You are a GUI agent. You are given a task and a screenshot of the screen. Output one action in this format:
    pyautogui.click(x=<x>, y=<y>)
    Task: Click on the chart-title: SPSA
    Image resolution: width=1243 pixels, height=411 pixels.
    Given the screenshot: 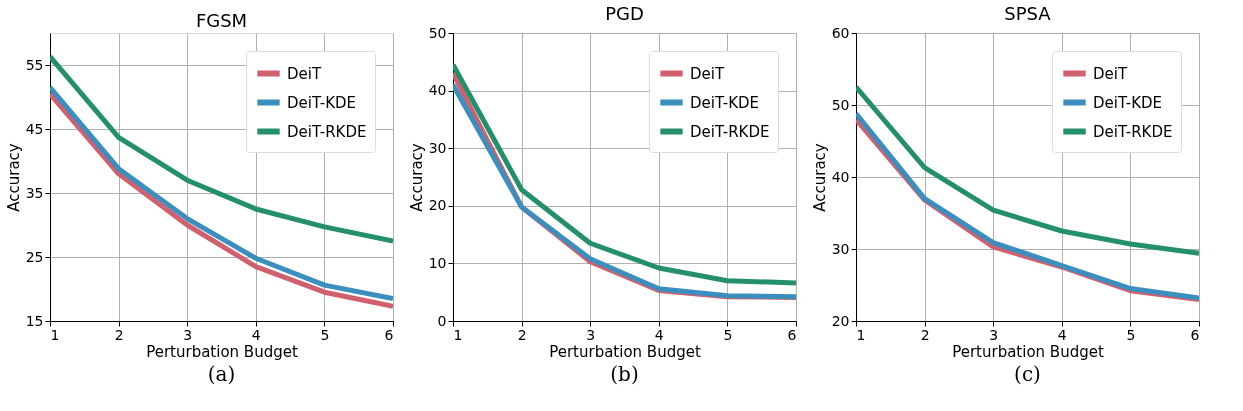 What is the action you would take?
    pyautogui.click(x=1028, y=13)
    